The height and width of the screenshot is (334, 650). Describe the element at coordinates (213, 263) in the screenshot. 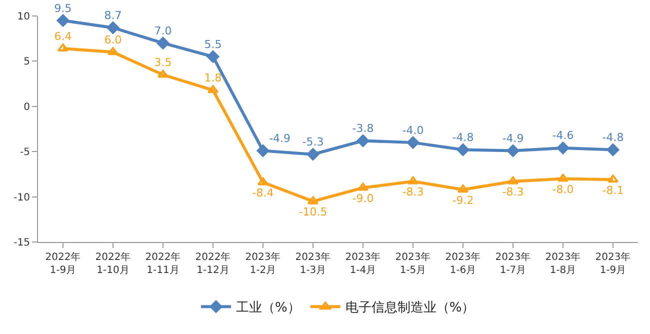

I see `x-tick-label: 2022年 1-12月` at that location.